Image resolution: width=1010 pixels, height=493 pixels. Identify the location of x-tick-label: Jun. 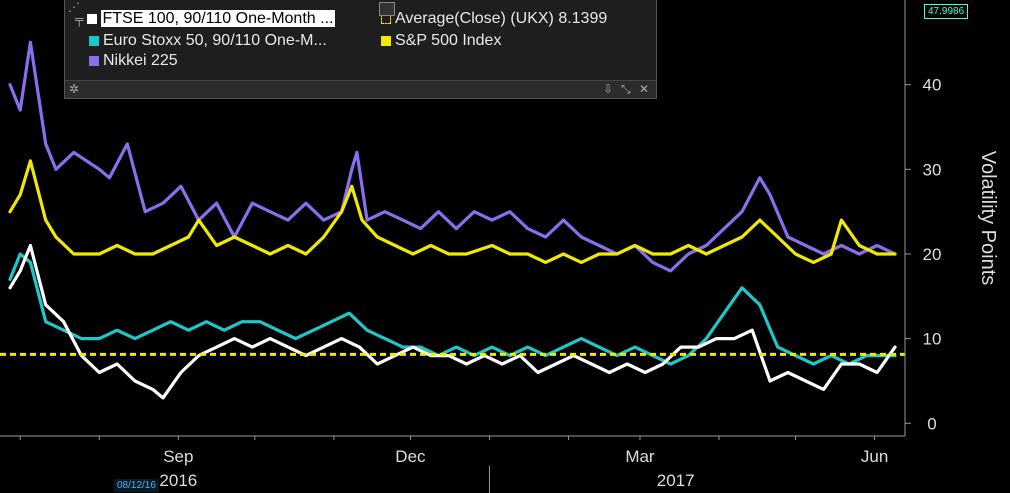
(874, 456).